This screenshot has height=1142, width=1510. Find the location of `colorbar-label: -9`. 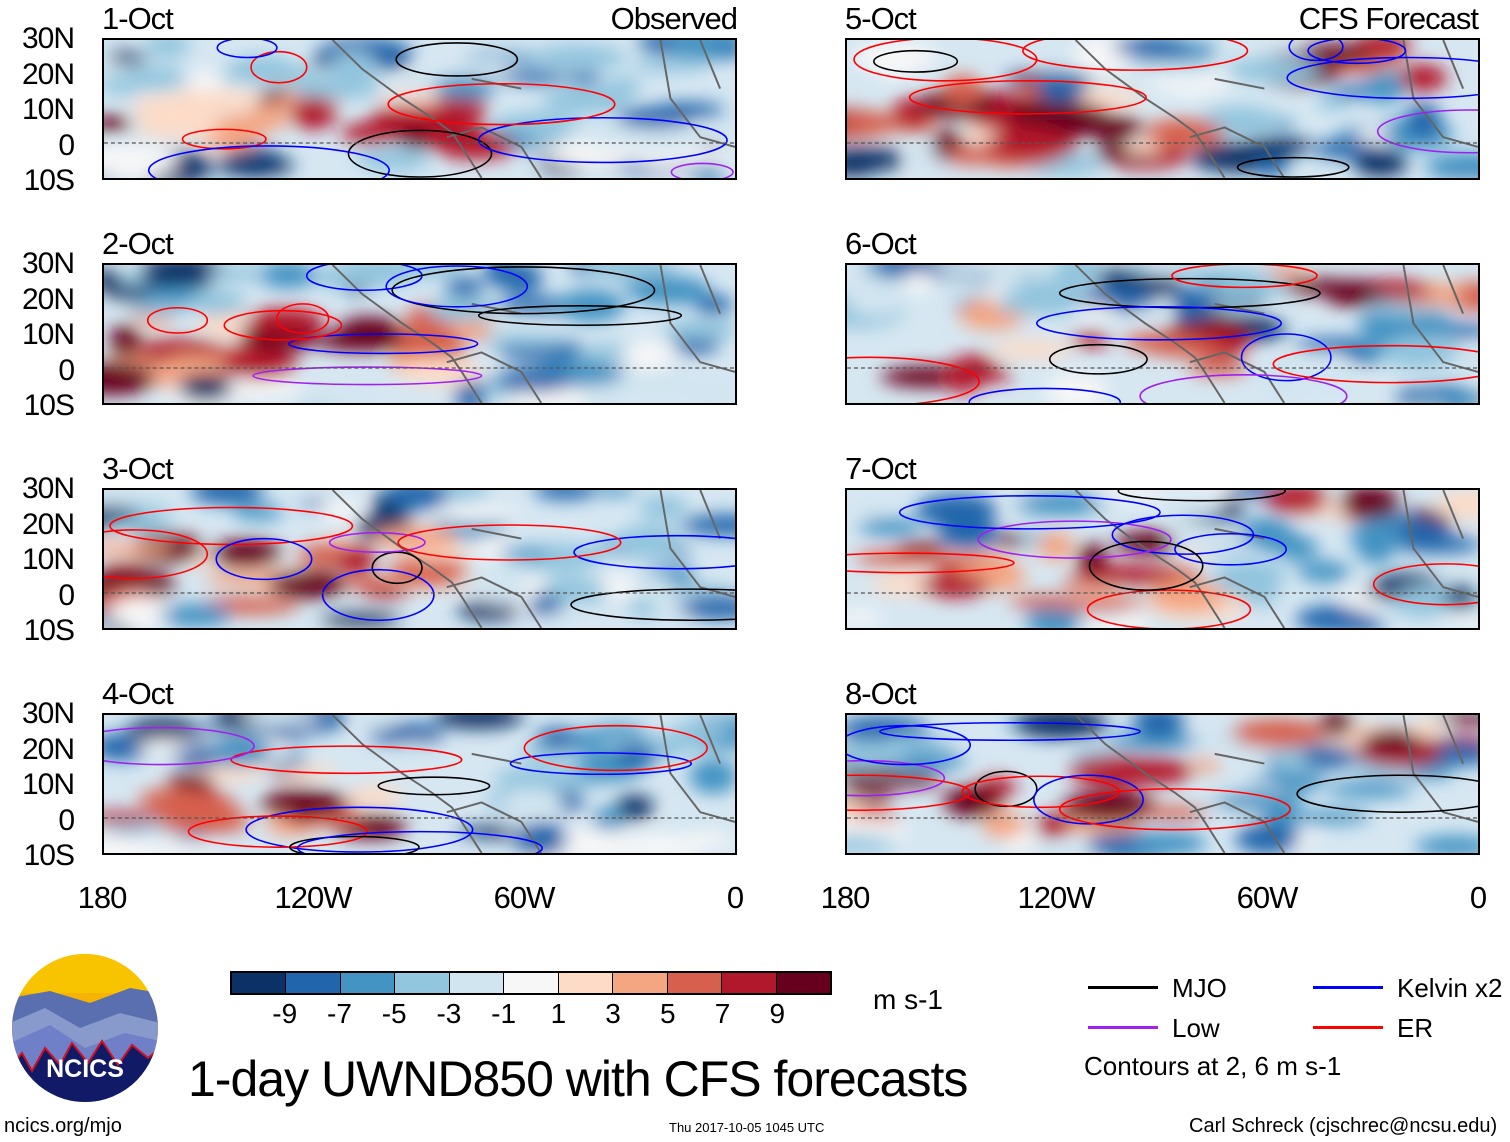

colorbar-label: -9 is located at coordinates (285, 1013).